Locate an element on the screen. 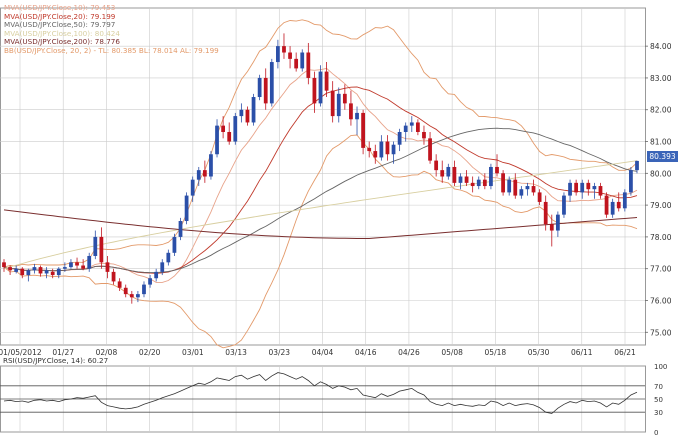 This screenshot has height=448, width=680. date-tick-label: 03/01 is located at coordinates (193, 352).